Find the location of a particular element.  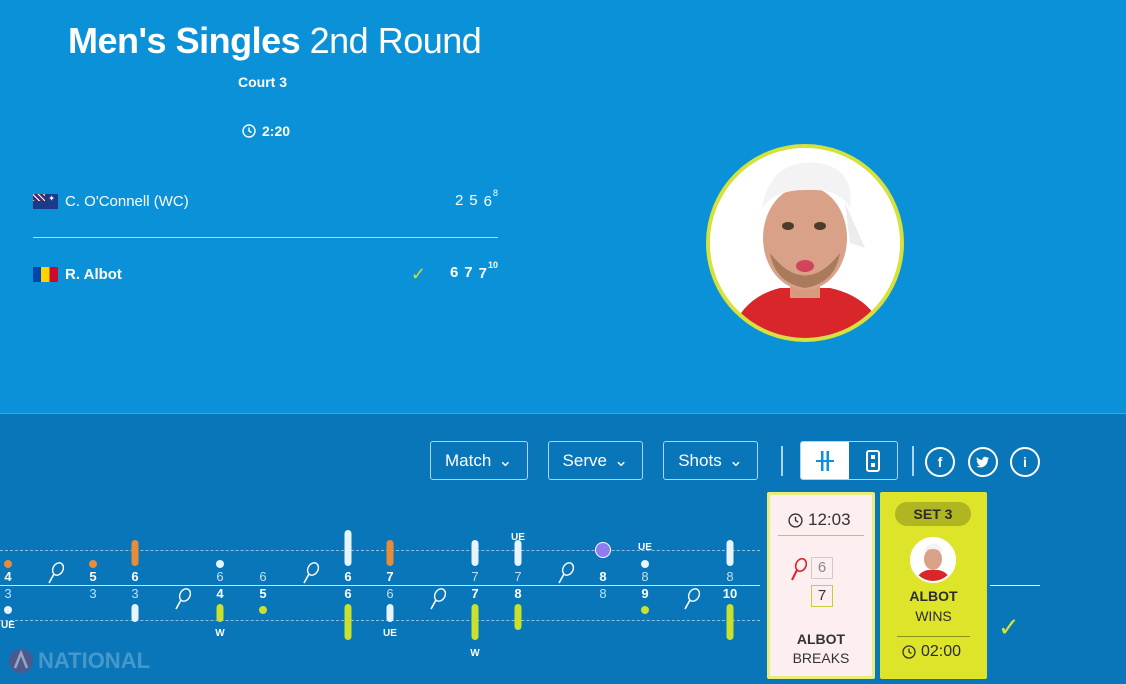

logo-icon is located at coordinates (21, 661).